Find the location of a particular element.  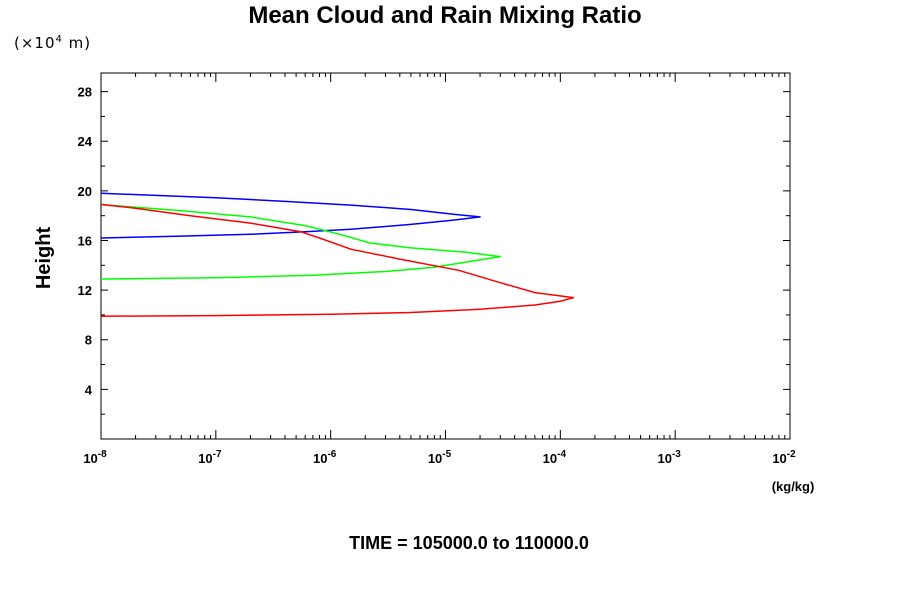

y-axis-unit: (×104 m) is located at coordinates (52, 43).